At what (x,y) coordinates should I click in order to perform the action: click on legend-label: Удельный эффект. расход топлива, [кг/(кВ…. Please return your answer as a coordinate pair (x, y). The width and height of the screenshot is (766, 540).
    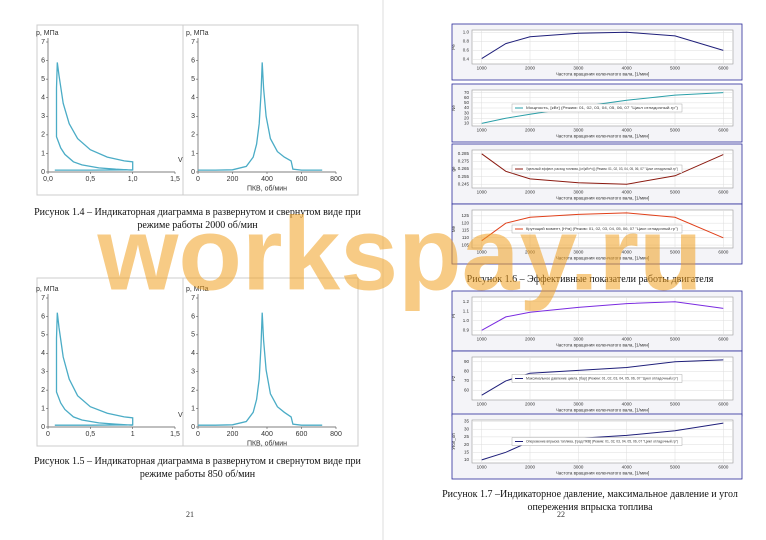
    Looking at the image, I should click on (602, 169).